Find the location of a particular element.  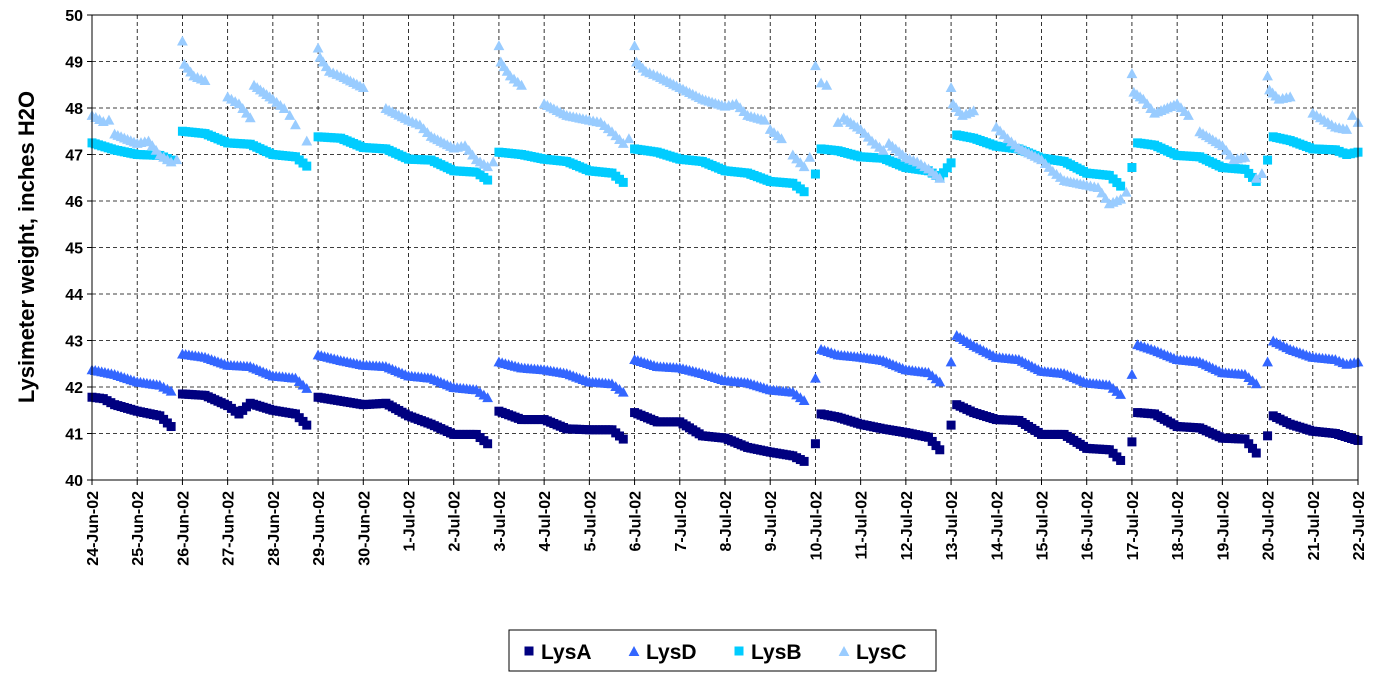

legend-item-lysc: LysC is located at coordinates (872, 652).